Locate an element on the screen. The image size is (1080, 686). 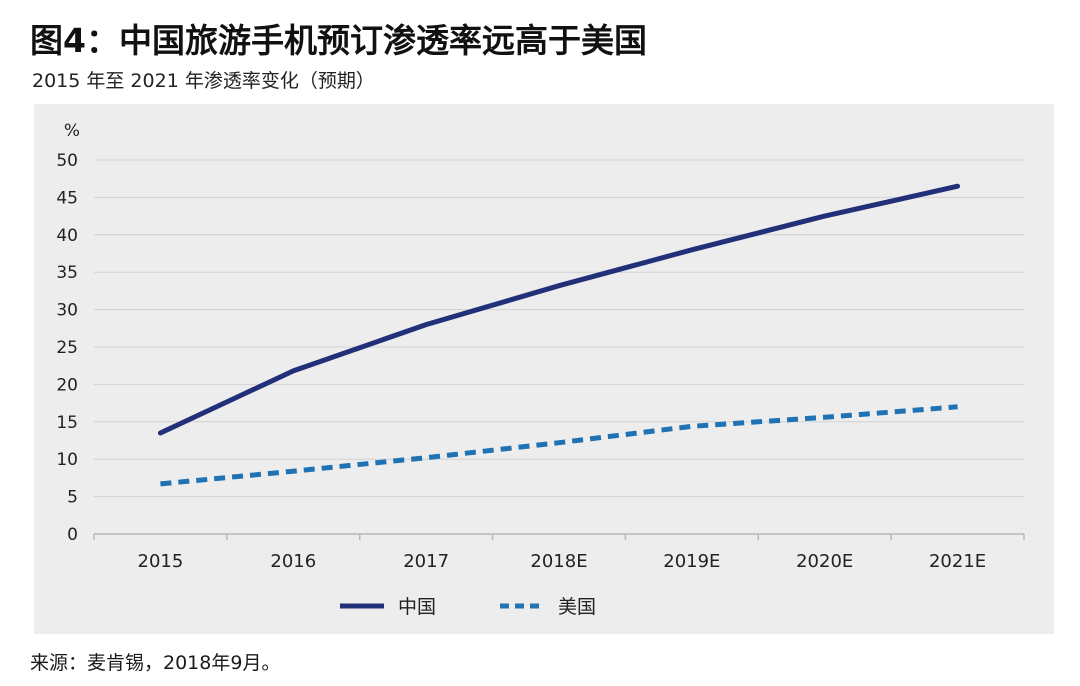
y-tick-label: 15 is located at coordinates (67, 423).